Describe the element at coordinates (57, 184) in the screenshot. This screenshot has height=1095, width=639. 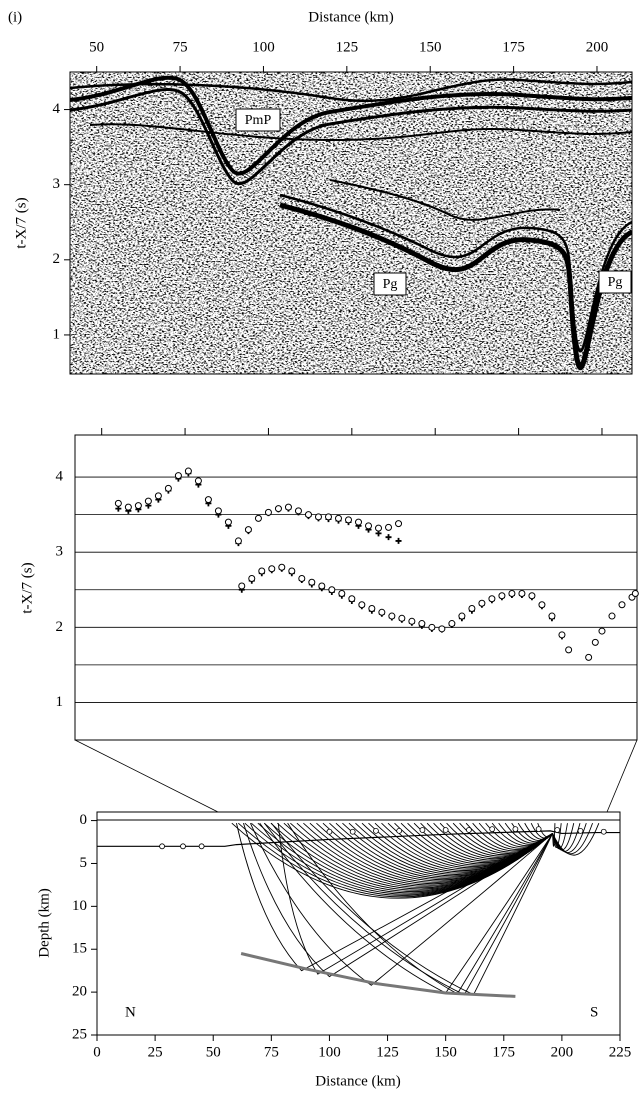
I see `y-tick-label: 3` at that location.